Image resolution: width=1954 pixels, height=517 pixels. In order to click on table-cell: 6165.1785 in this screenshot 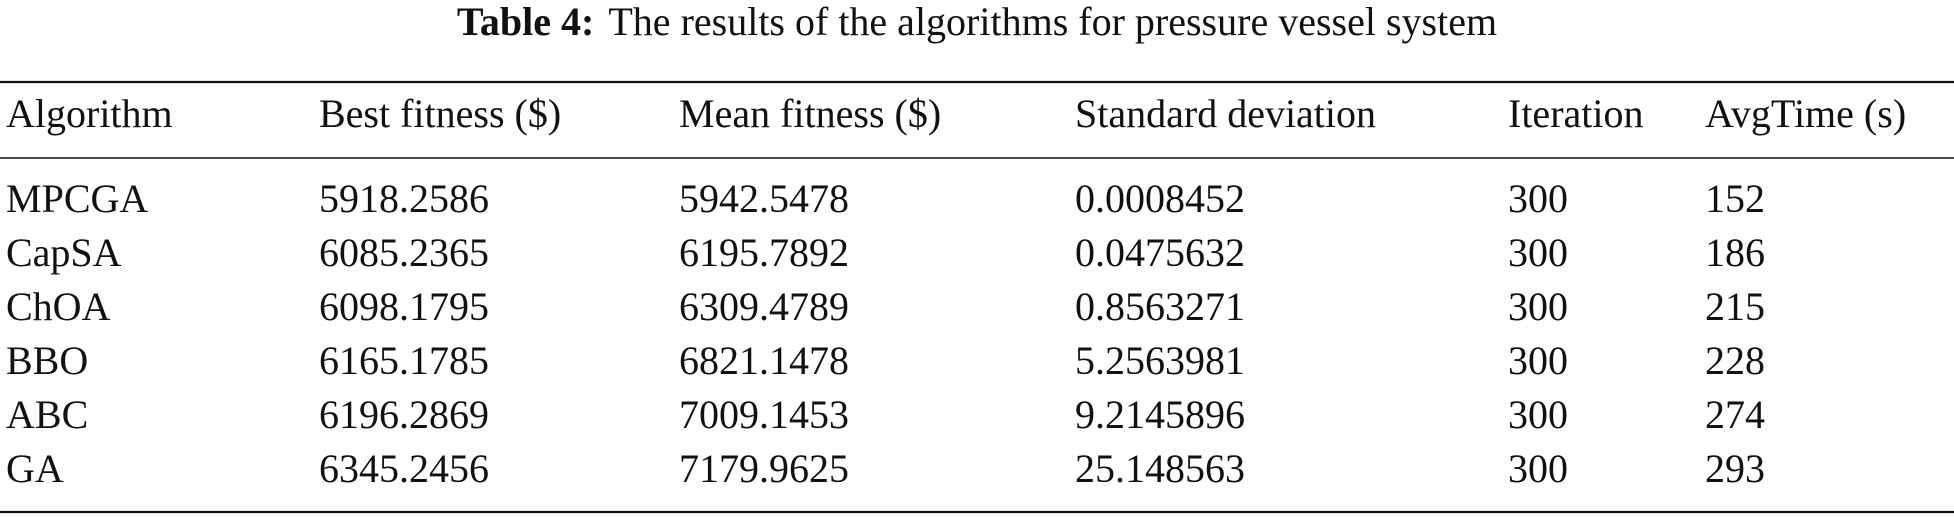, I will do `click(404, 360)`.